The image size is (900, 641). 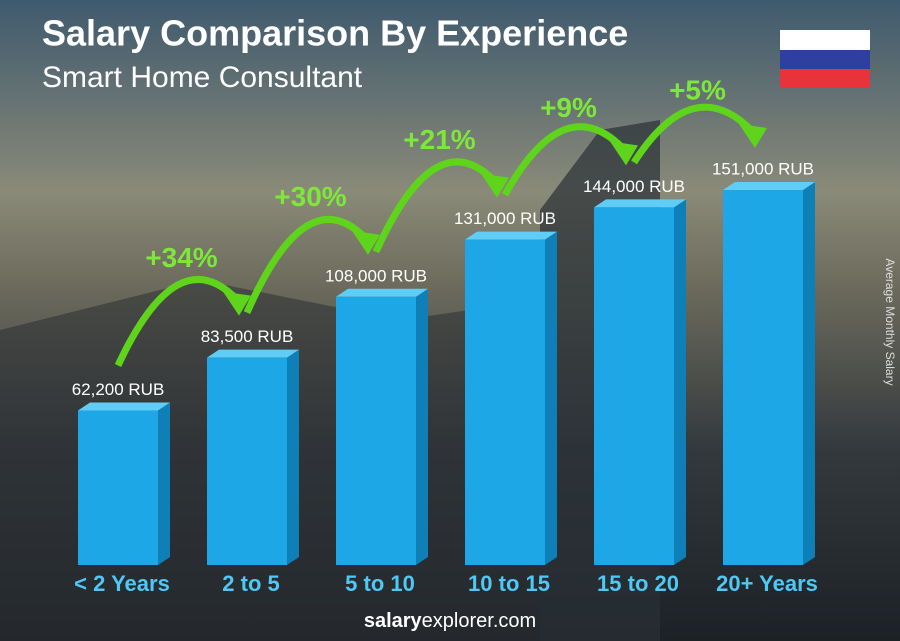 I want to click on increase-label: +34%, so click(x=181, y=257).